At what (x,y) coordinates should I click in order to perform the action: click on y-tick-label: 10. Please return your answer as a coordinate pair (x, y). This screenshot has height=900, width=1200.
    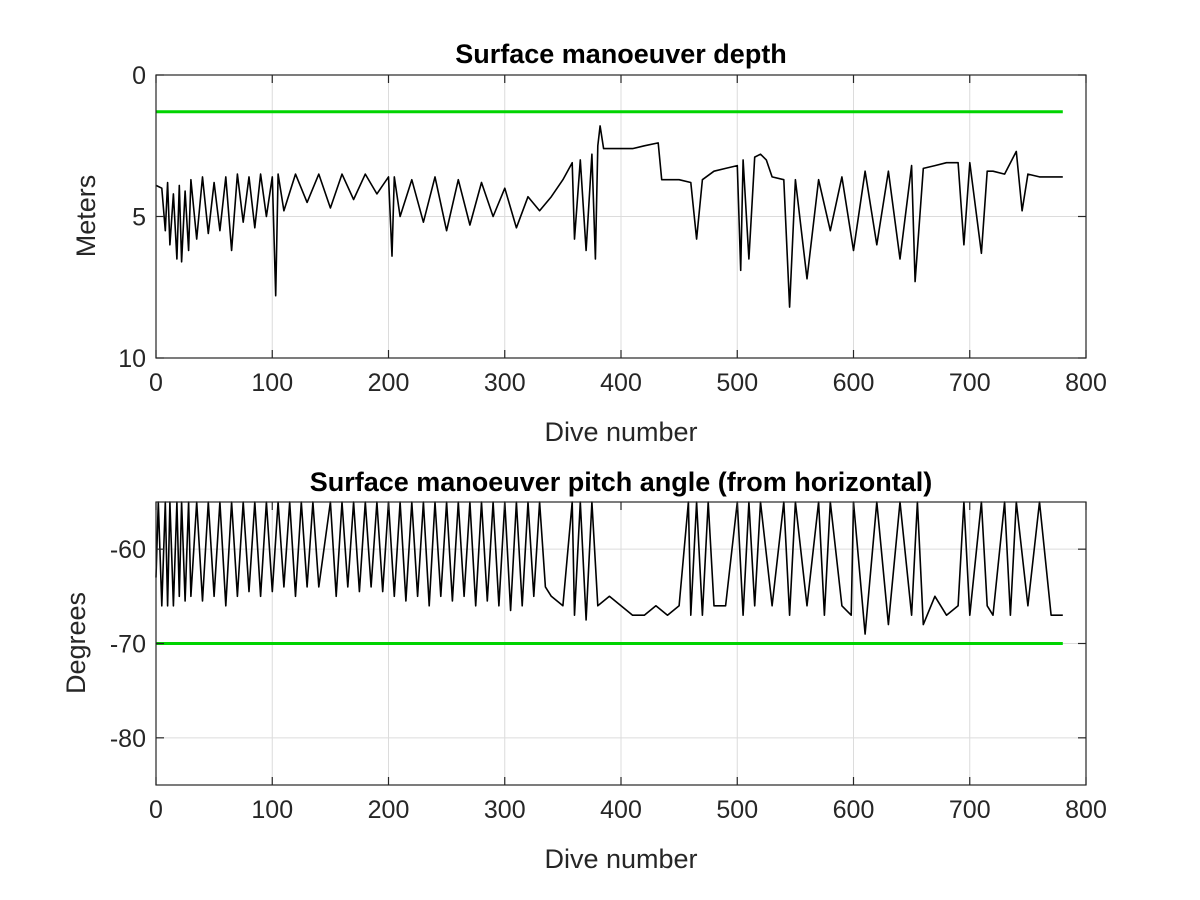
    Looking at the image, I should click on (132, 359).